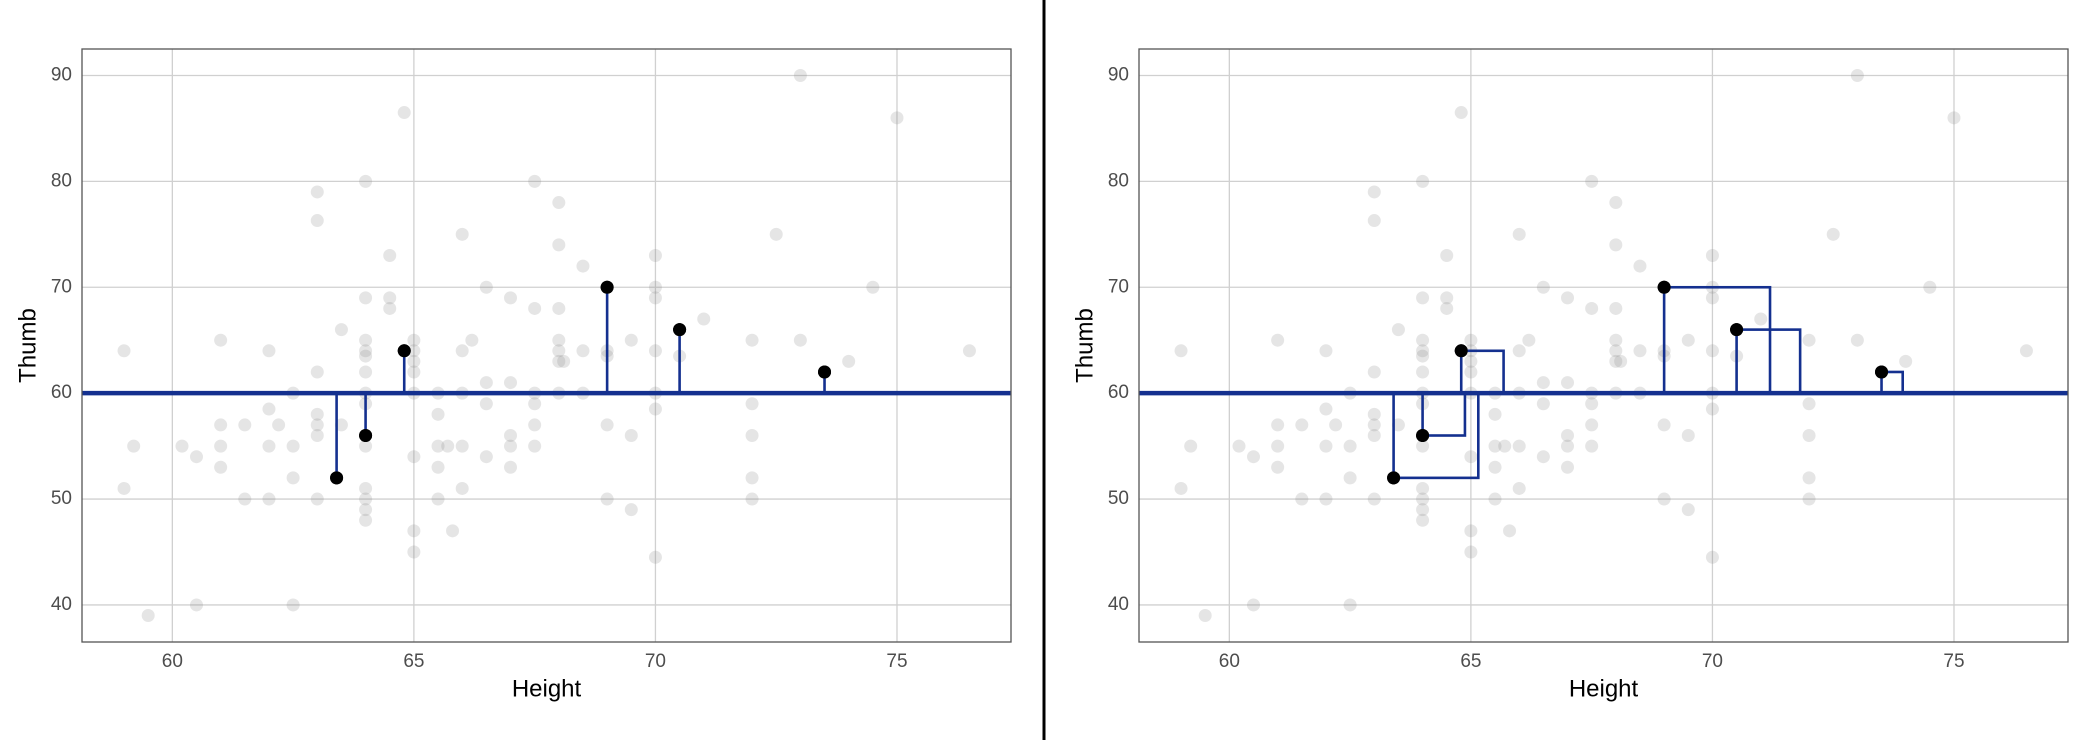  Describe the element at coordinates (1444, 414) in the screenshot. I see `residual-square` at that location.